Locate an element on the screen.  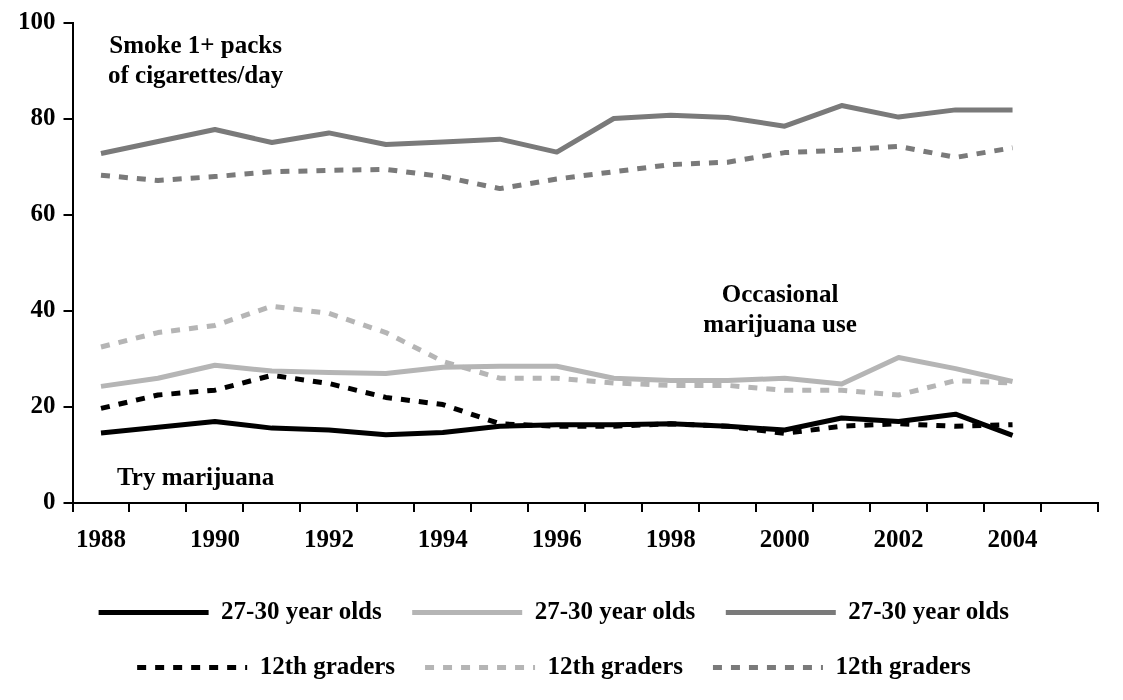
x-tick-label: 2000 is located at coordinates (784, 539).